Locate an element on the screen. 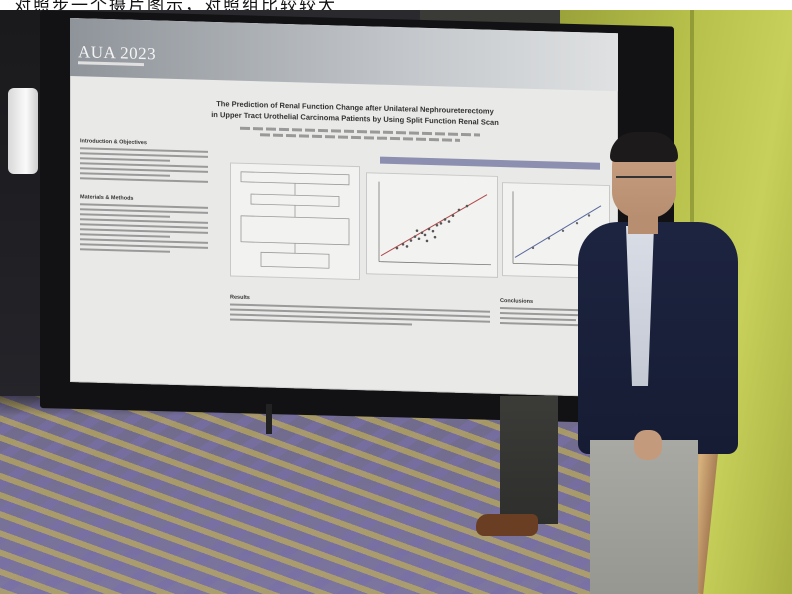  section-intro-heading: Introduction & Objectives is located at coordinates (113, 142).